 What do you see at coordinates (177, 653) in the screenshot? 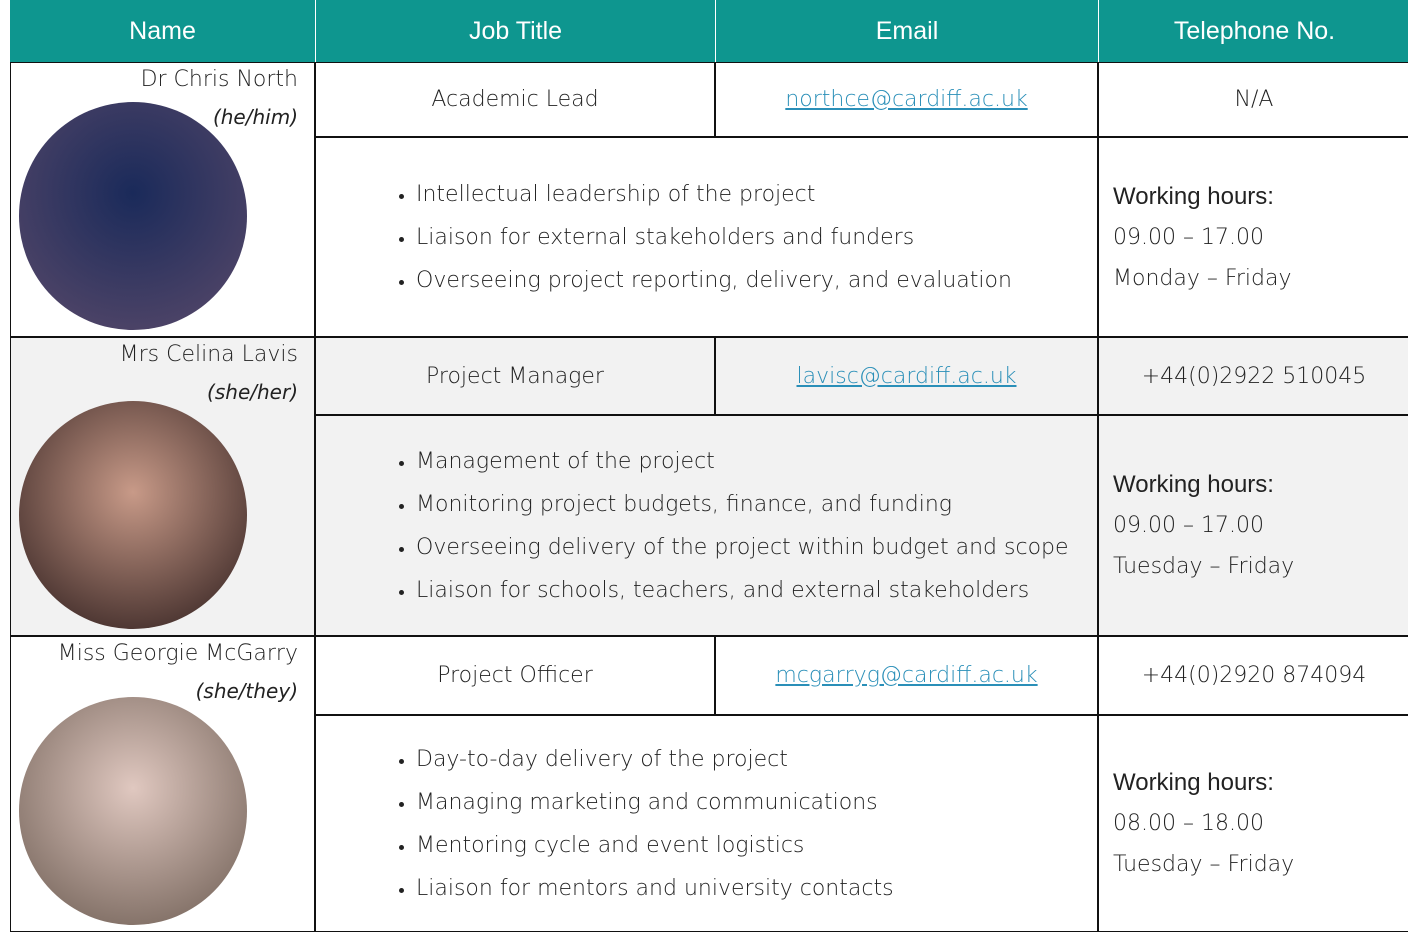
I see `person-name: Miss Georgie McGarry` at bounding box center [177, 653].